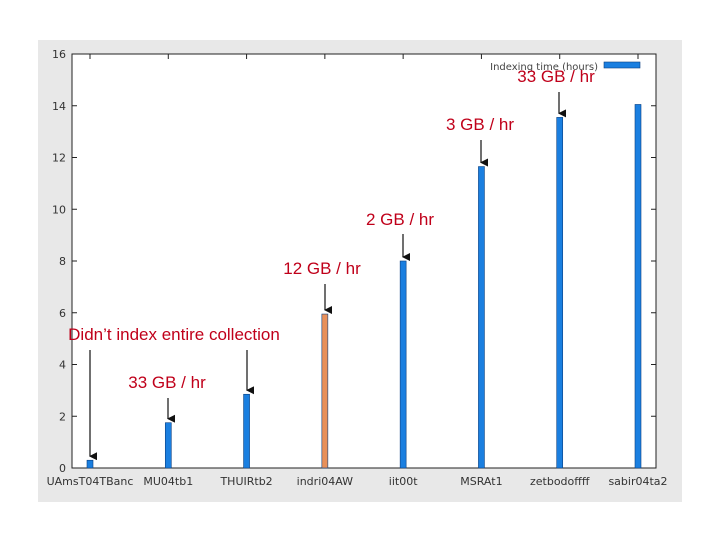  What do you see at coordinates (62, 365) in the screenshot?
I see `y-tick-label: 4` at bounding box center [62, 365].